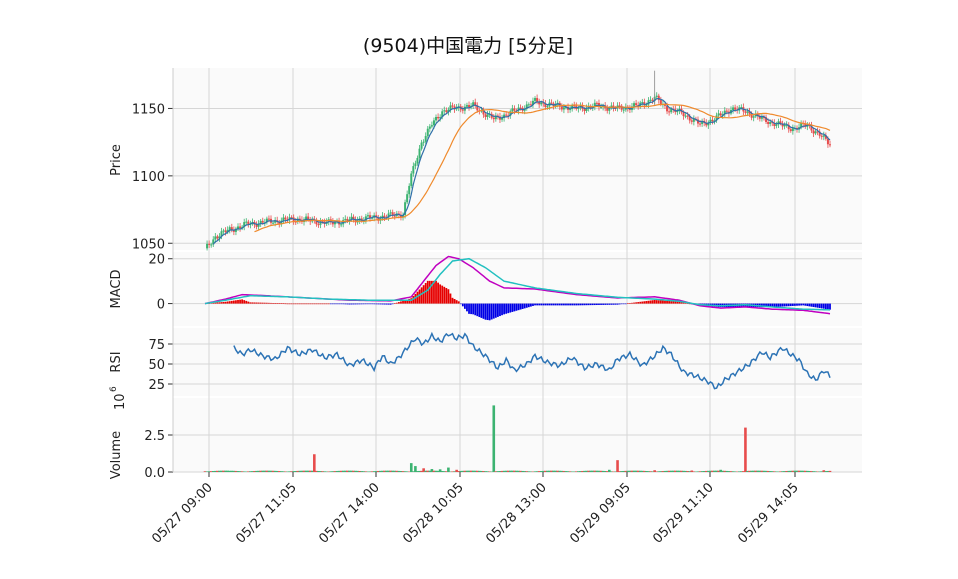 The height and width of the screenshot is (579, 958). I want to click on price-tick-label: 1050, so click(148, 244).